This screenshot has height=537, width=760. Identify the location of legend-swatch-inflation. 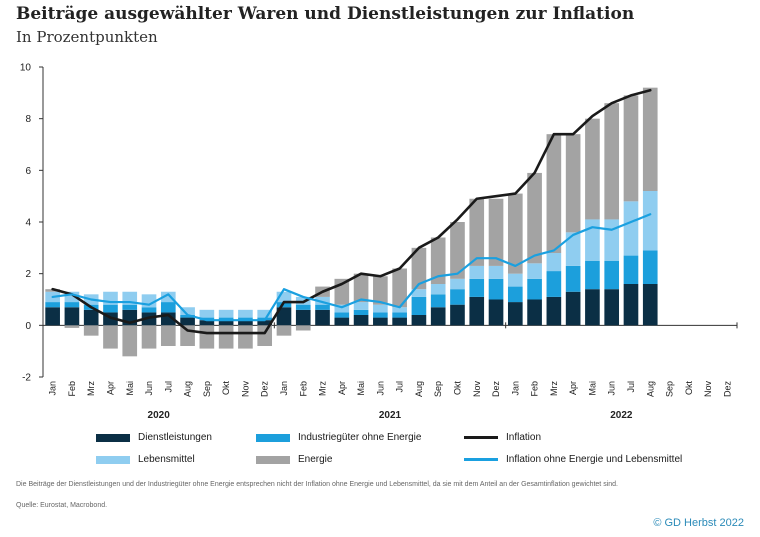
(481, 437).